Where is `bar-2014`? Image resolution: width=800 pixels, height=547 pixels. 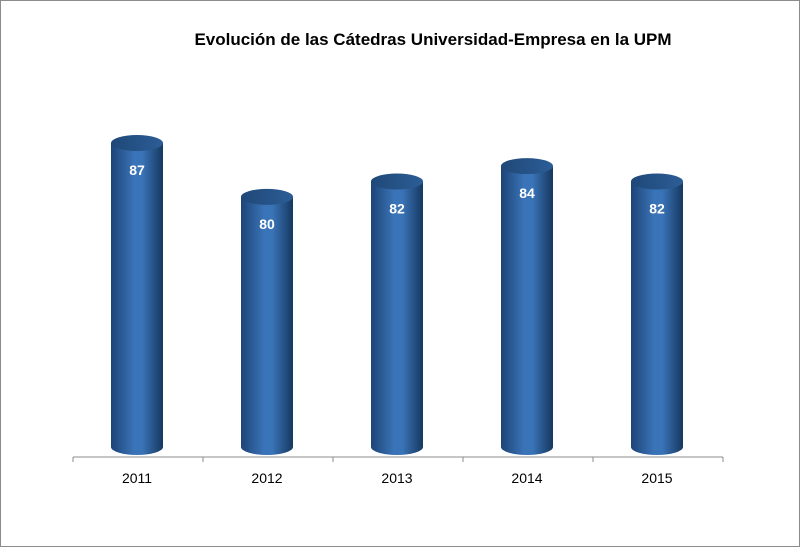
bar-2014 is located at coordinates (527, 310).